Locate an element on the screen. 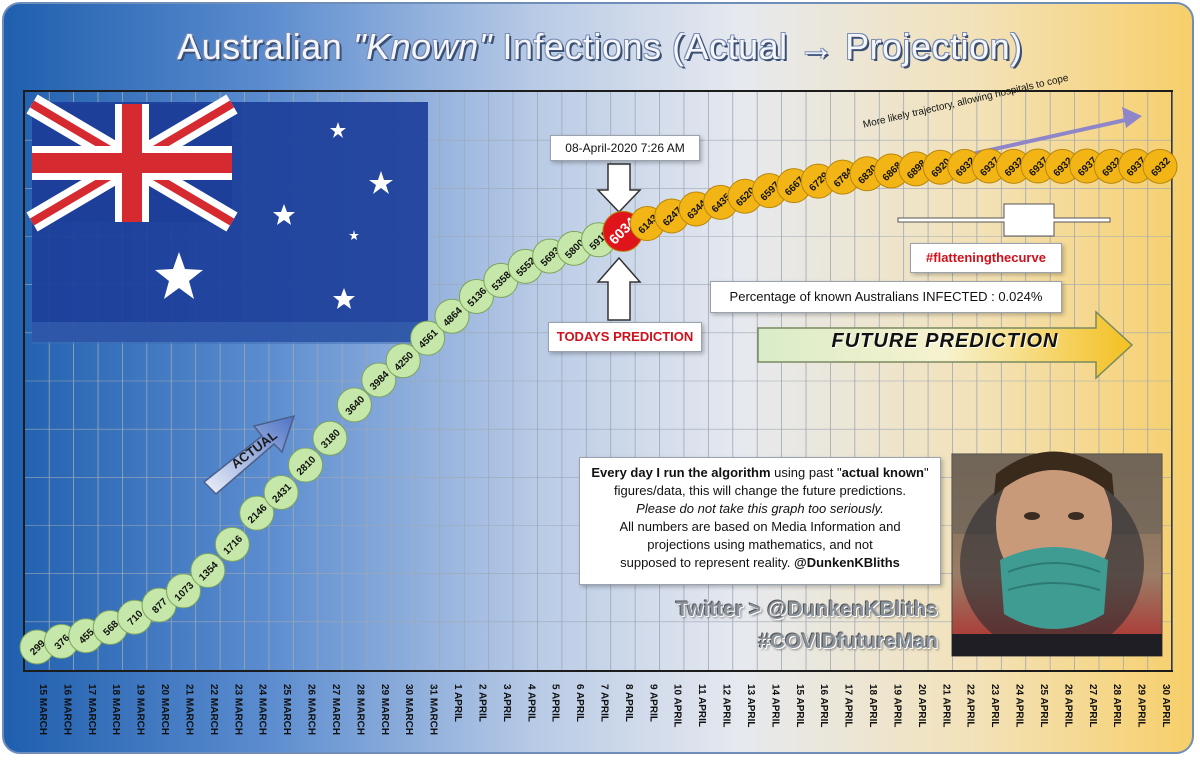  x-tick-label: 25 APRIL is located at coordinates (1043, 706).